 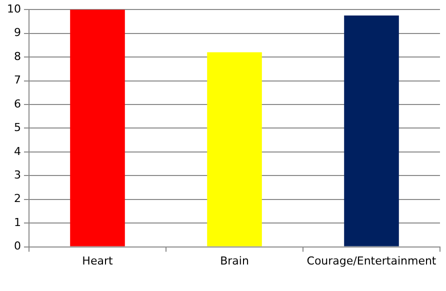 What do you see at coordinates (17, 127) in the screenshot?
I see `y-tick-label: 5` at bounding box center [17, 127].